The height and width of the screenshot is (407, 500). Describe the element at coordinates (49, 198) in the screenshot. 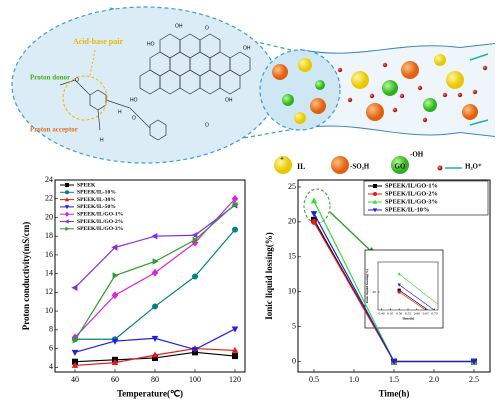

I see `y-tick-label: 22` at that location.